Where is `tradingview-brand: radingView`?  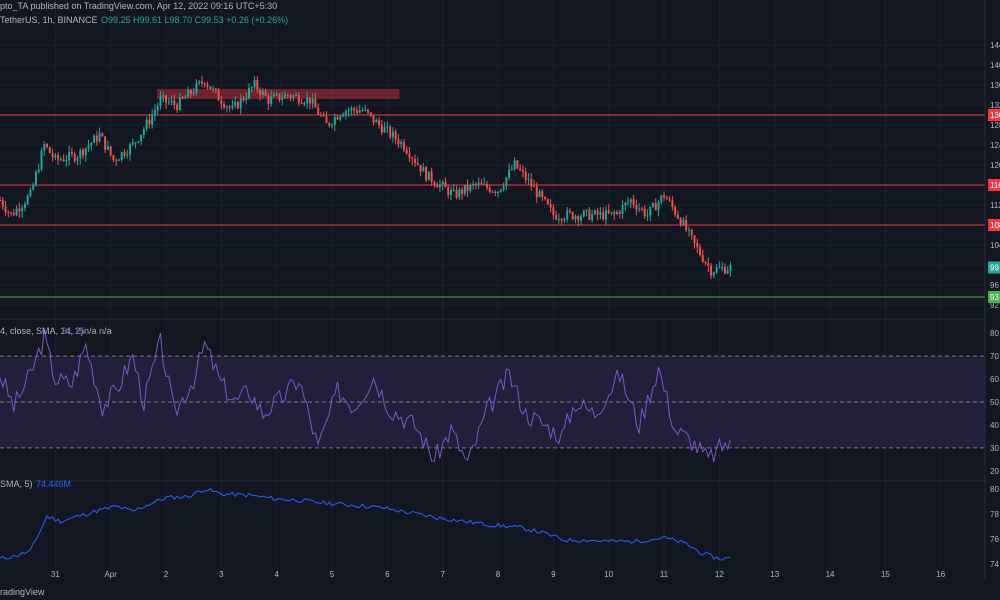 tradingview-brand: radingView is located at coordinates (22, 592).